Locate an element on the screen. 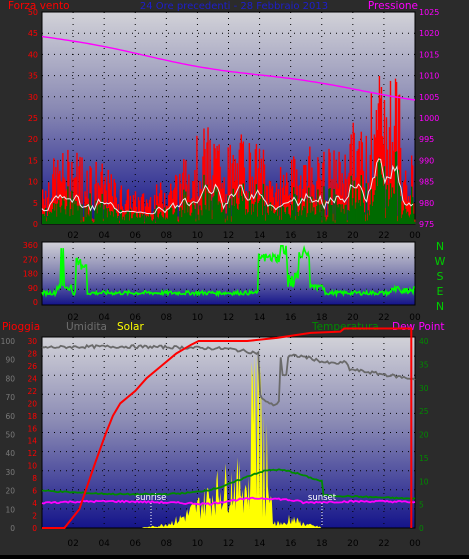 Image resolution: width=469 pixels, height=559 pixels. y-tick-label: 12 is located at coordinates (32, 453).